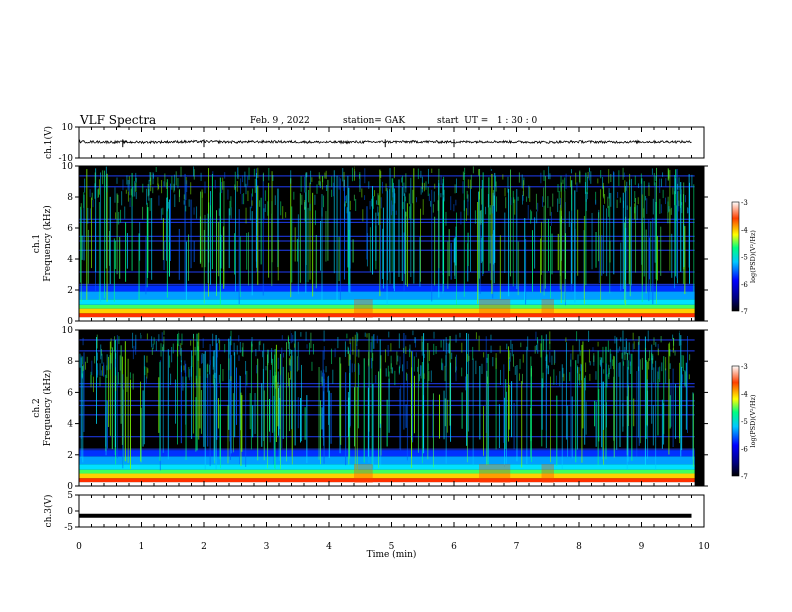  What do you see at coordinates (267, 547) in the screenshot?
I see `x-tick-label: 3` at bounding box center [267, 547].